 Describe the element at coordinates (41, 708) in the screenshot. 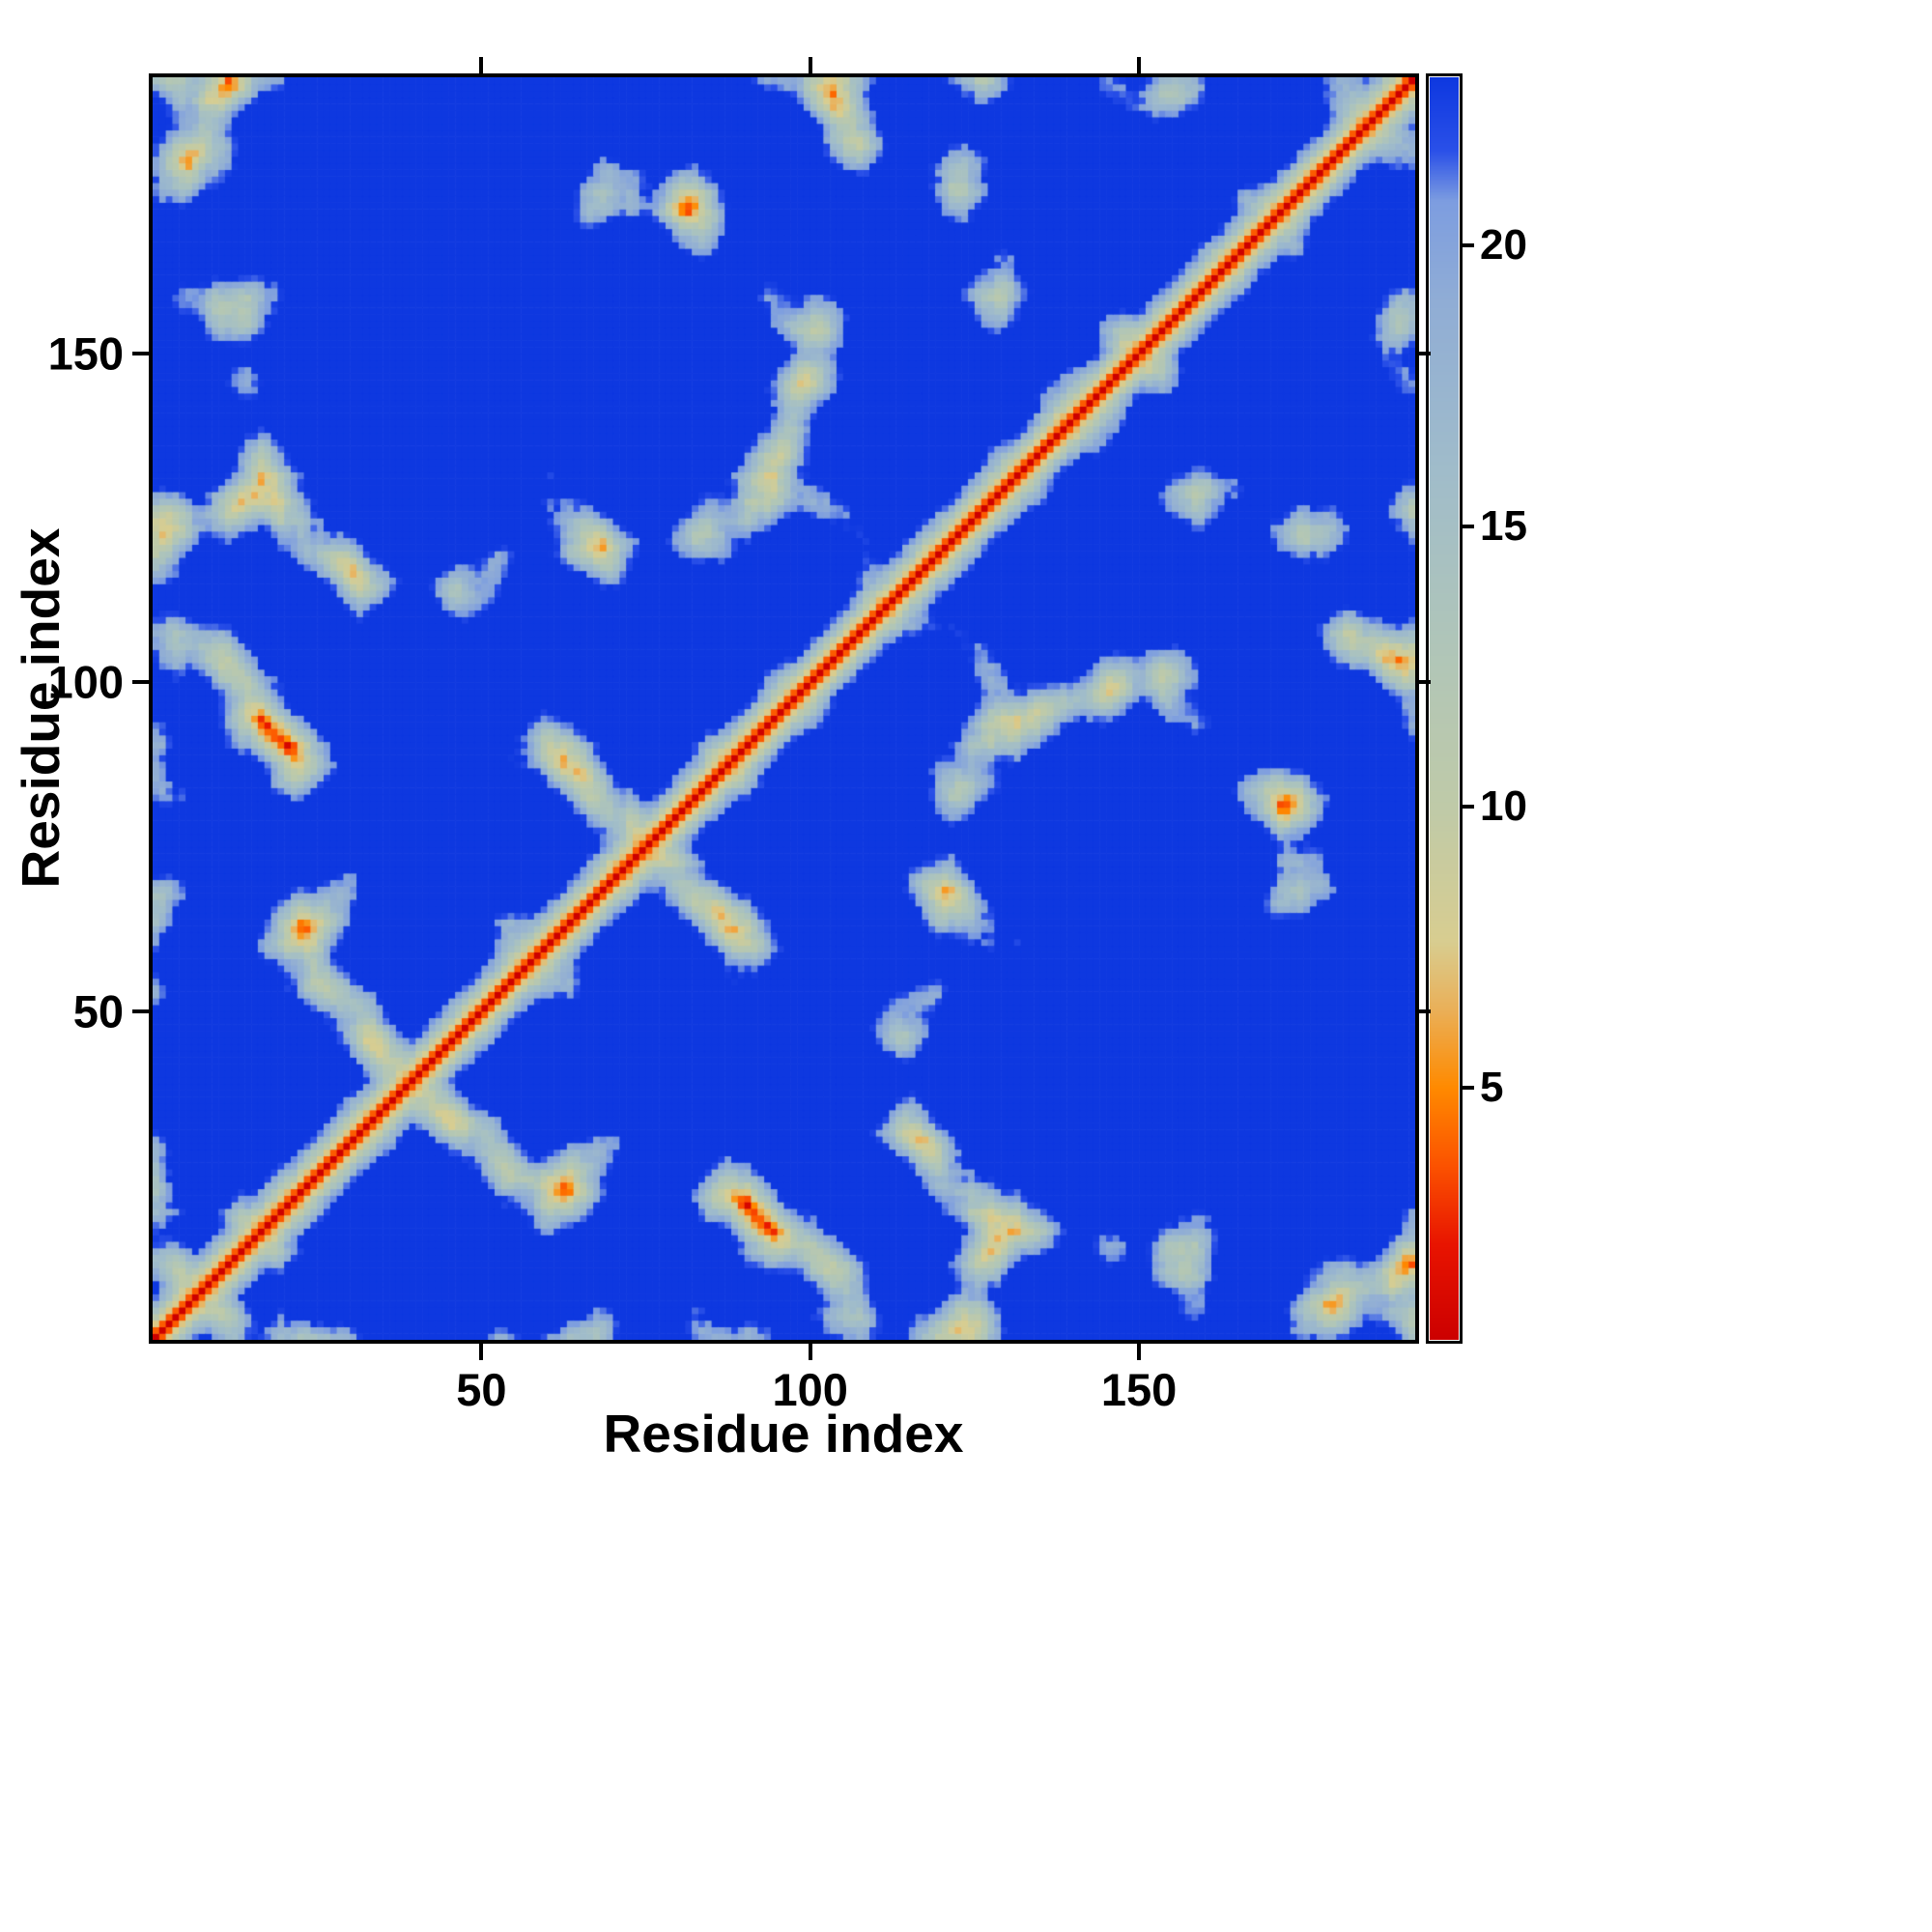

I see `y-axis-label: Residue index` at that location.